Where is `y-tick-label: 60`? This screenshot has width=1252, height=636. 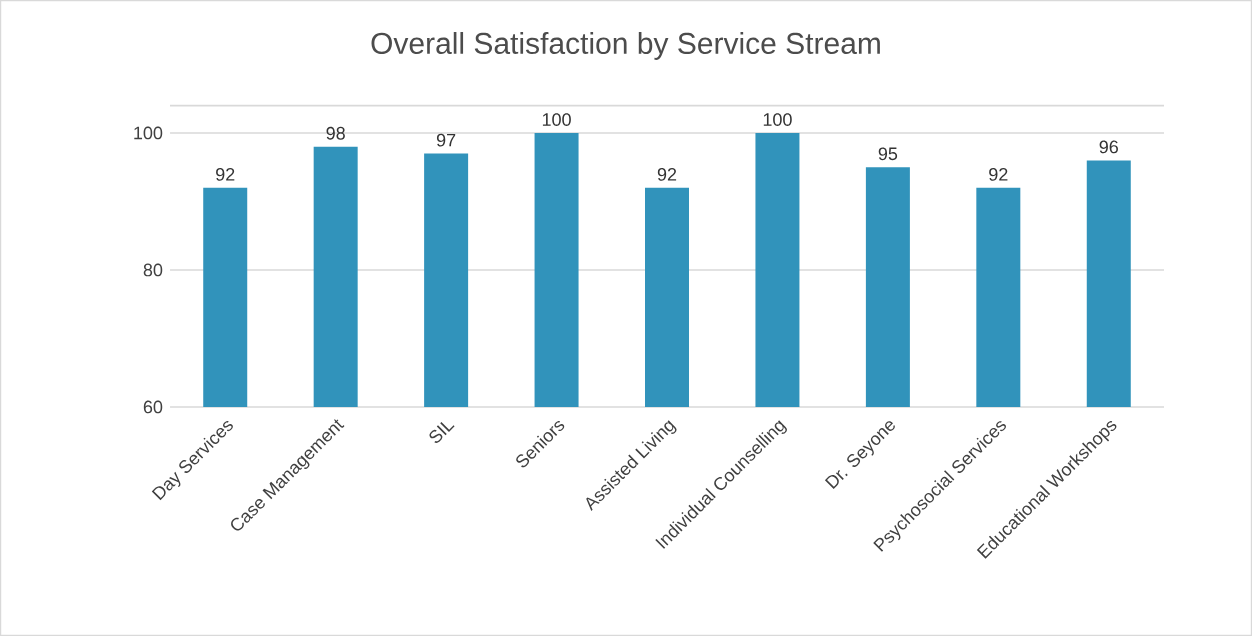 y-tick-label: 60 is located at coordinates (153, 407).